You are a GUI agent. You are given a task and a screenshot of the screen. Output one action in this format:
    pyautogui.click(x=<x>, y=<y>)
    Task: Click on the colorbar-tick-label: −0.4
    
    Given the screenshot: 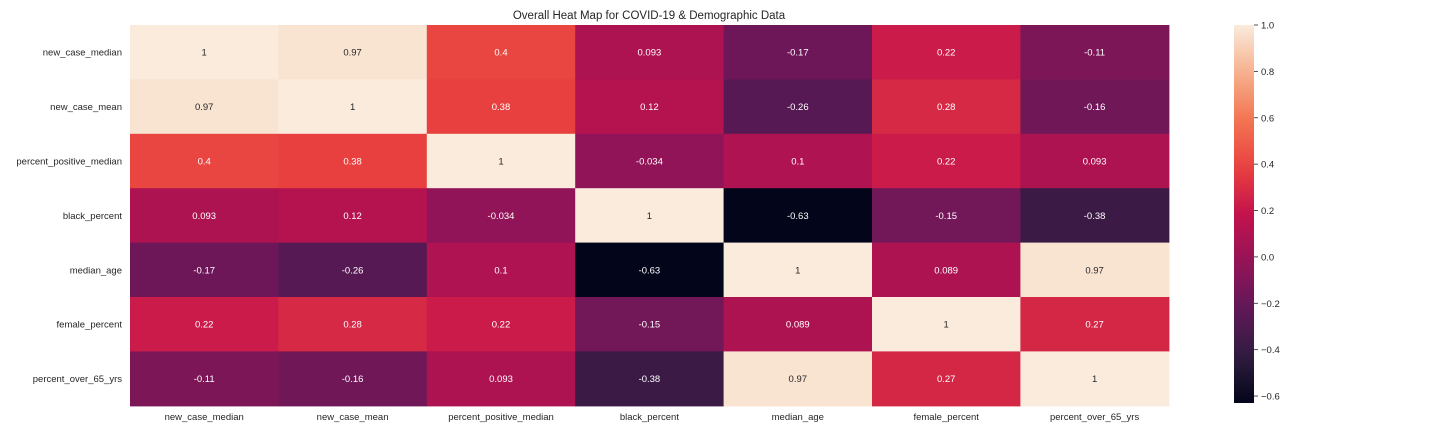 What is the action you would take?
    pyautogui.click(x=1270, y=350)
    